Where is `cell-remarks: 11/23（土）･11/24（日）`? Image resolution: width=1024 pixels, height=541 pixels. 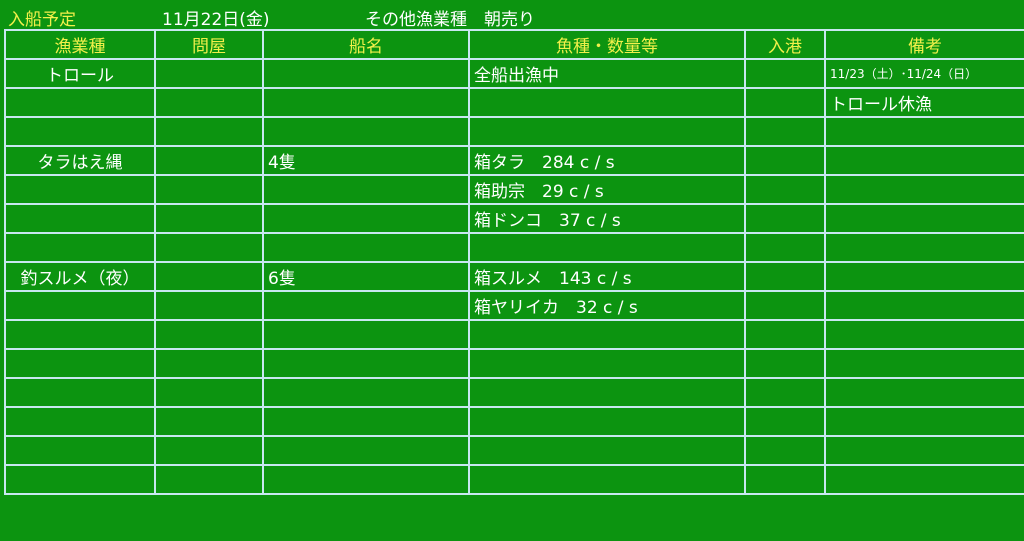
cell-remarks: 11/23（土）･11/24（日） is located at coordinates (924, 73).